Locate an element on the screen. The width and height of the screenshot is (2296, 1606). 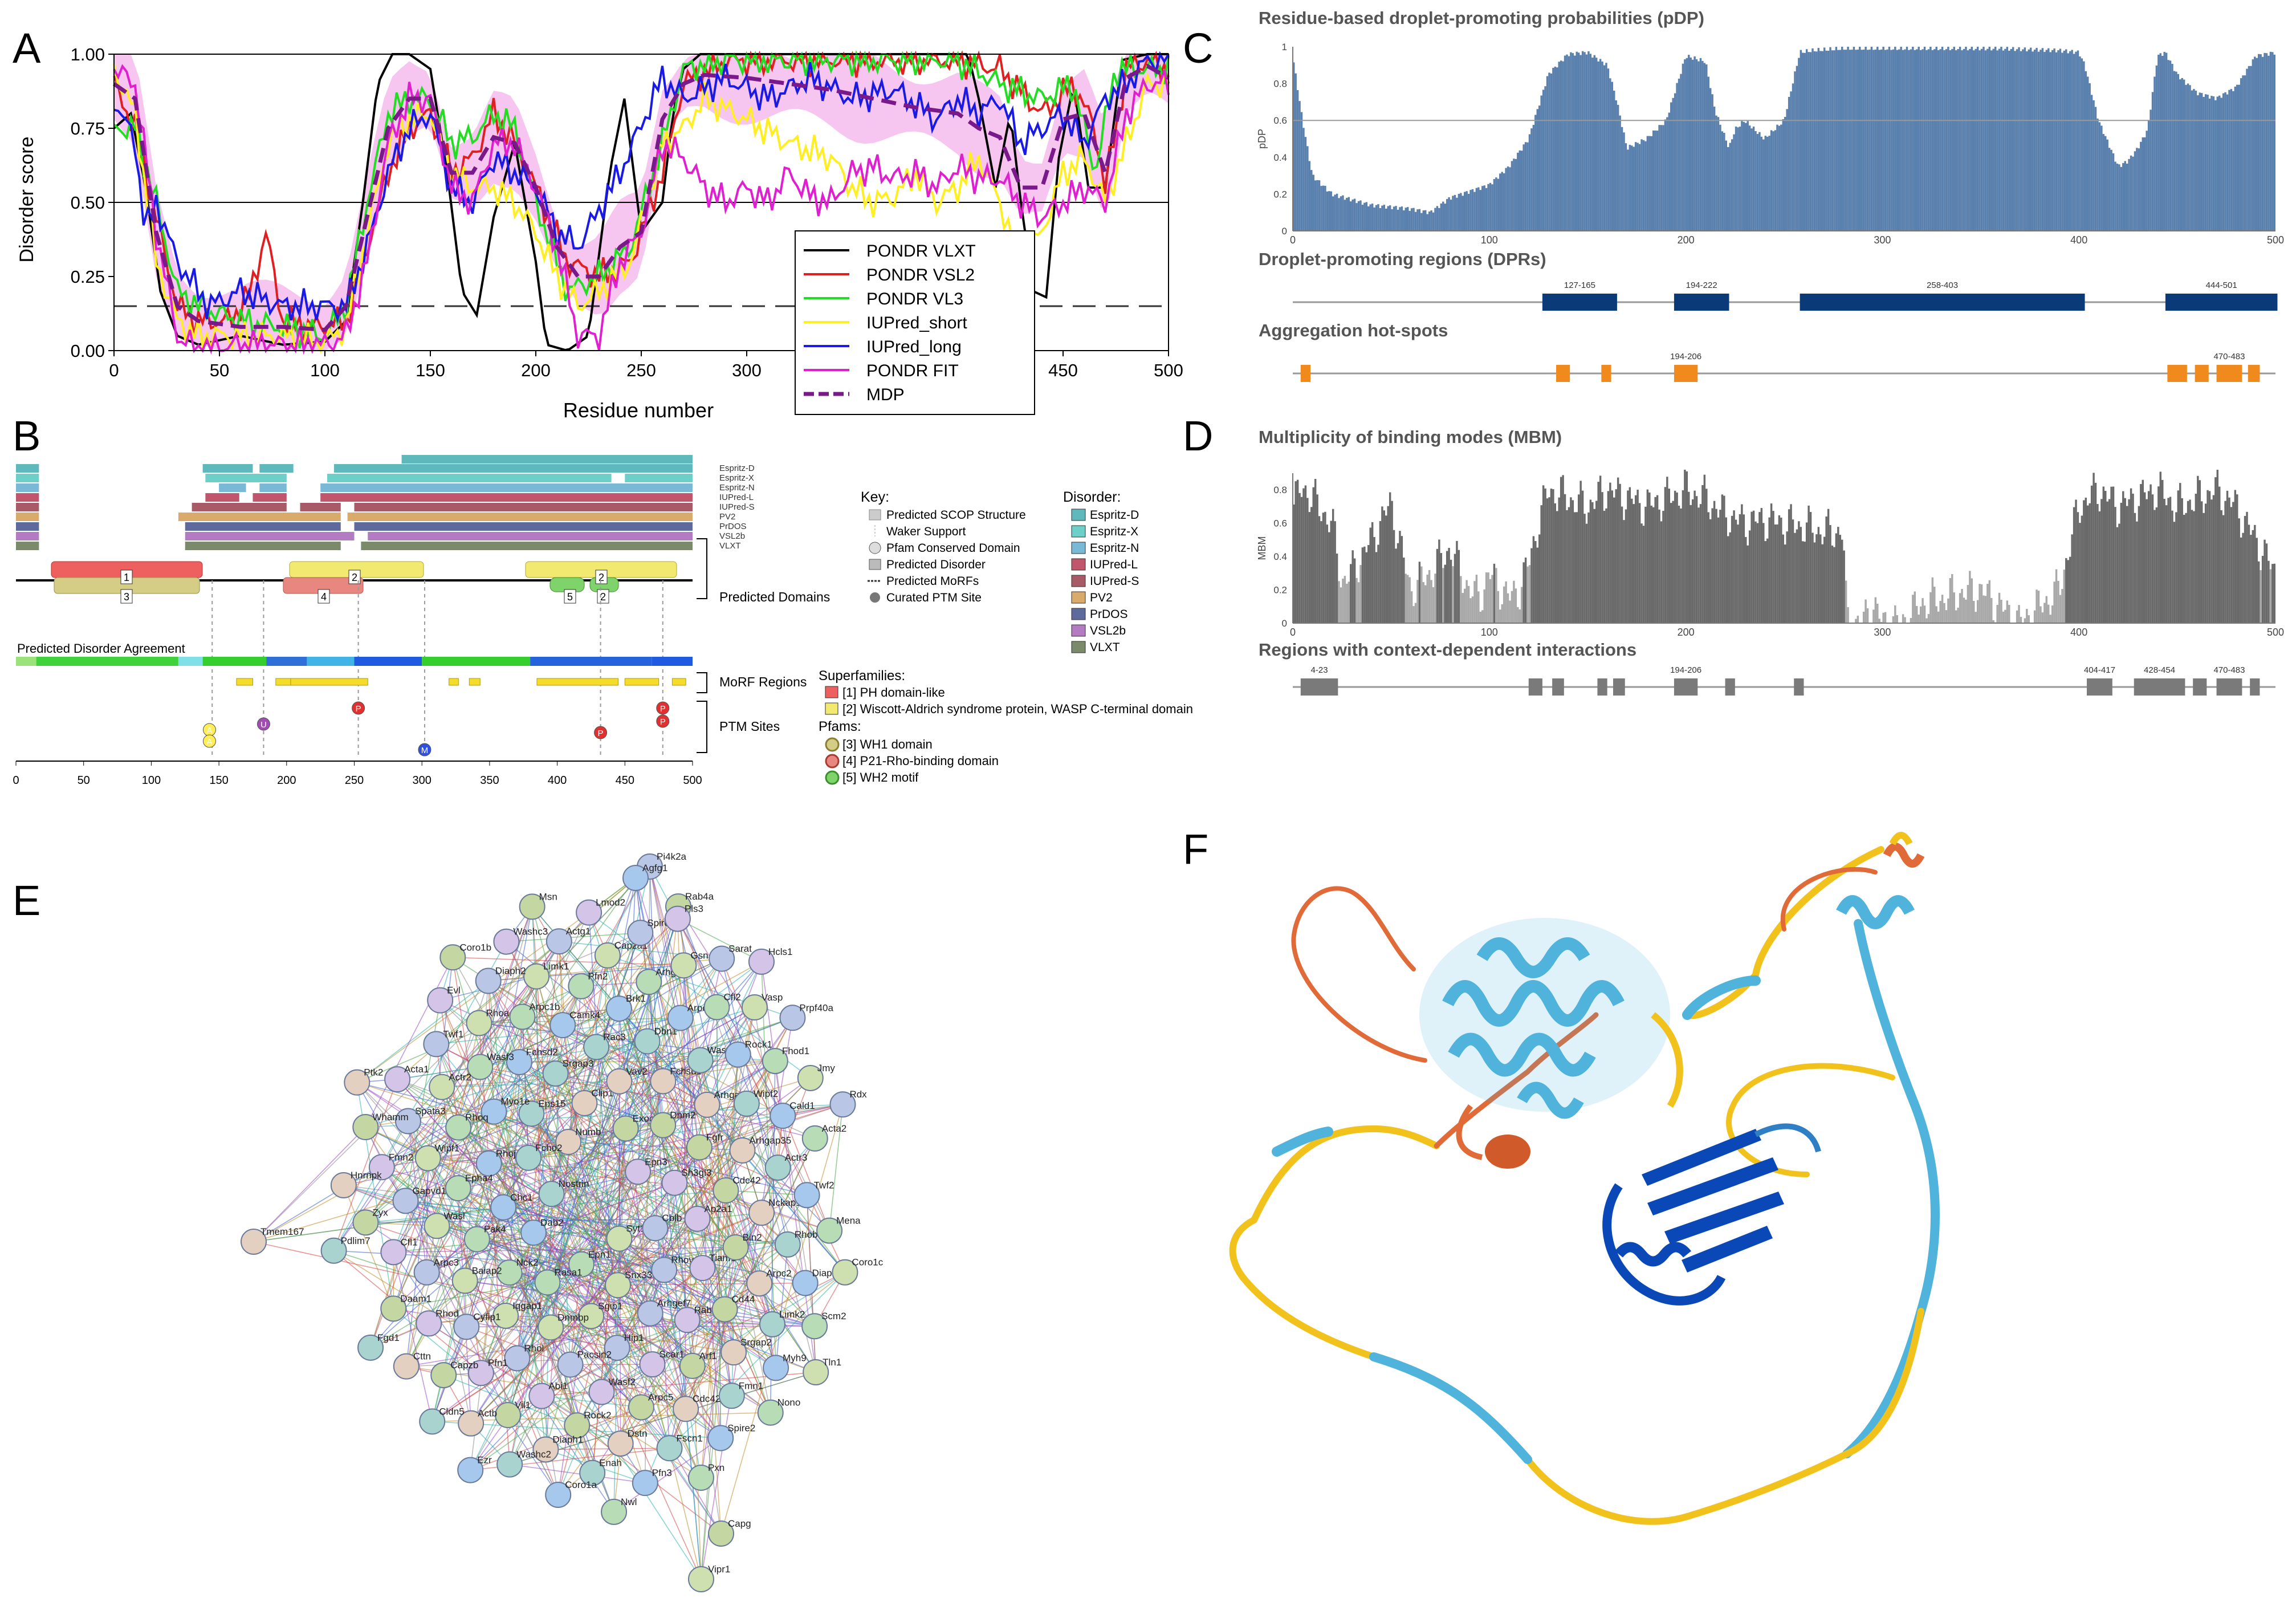
panel-label-d: D is located at coordinates (1198, 436).